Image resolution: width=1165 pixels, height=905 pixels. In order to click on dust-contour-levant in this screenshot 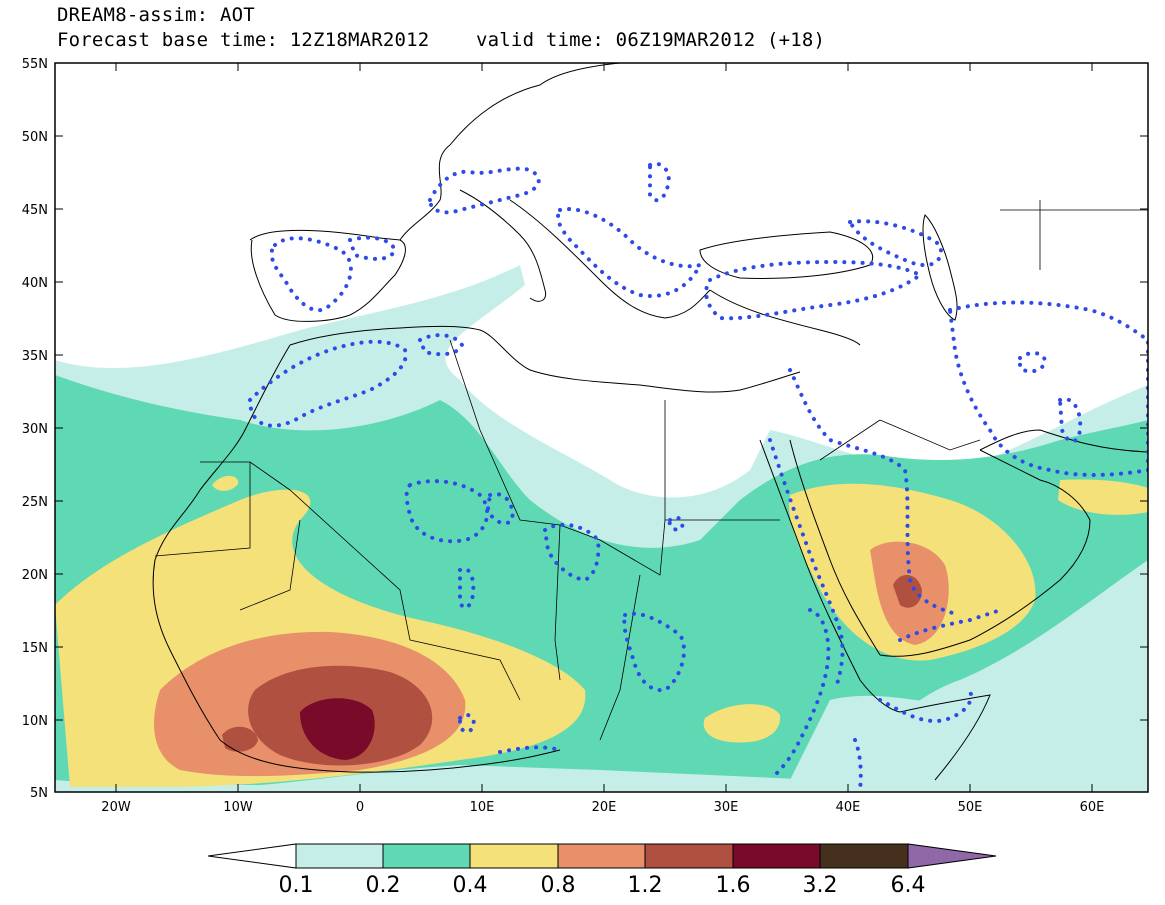, I will do `click(875, 492)`.